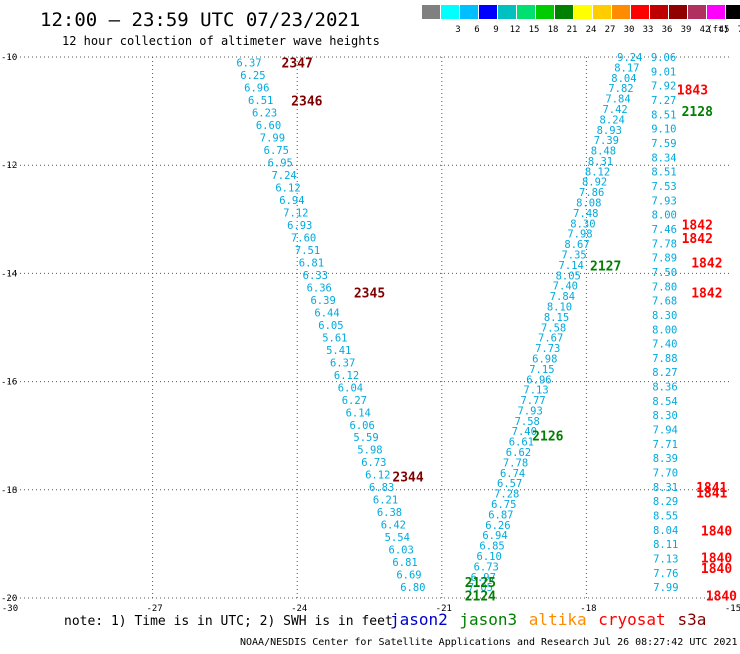 The width and height of the screenshot is (740, 654). I want to click on wave-height-label: 8.10, so click(559, 307).